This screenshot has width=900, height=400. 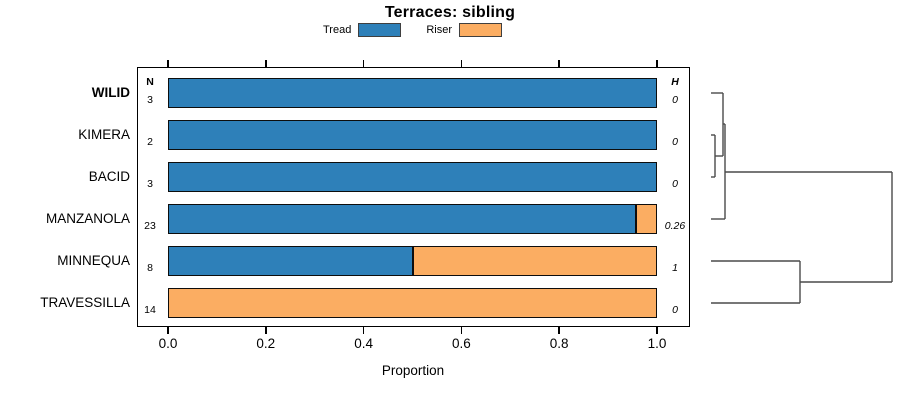 What do you see at coordinates (266, 343) in the screenshot?
I see `x-tick-label: 0.2` at bounding box center [266, 343].